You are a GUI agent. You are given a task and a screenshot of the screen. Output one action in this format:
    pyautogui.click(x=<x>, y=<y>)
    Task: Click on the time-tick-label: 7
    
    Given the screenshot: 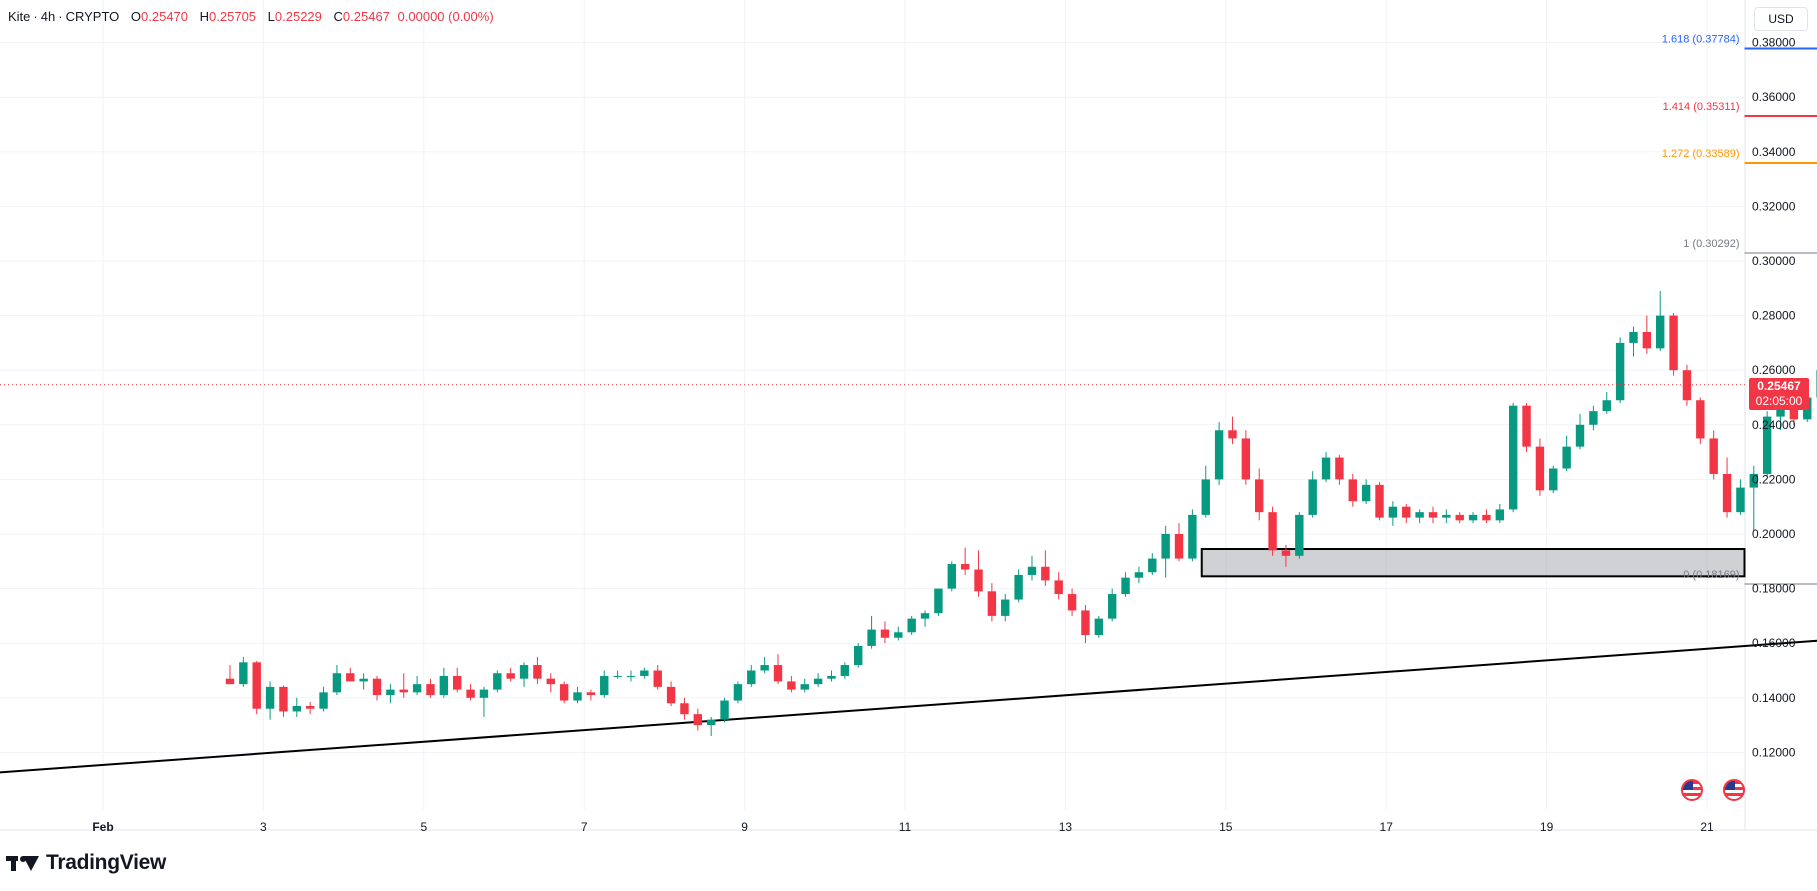 What is the action you would take?
    pyautogui.click(x=584, y=827)
    